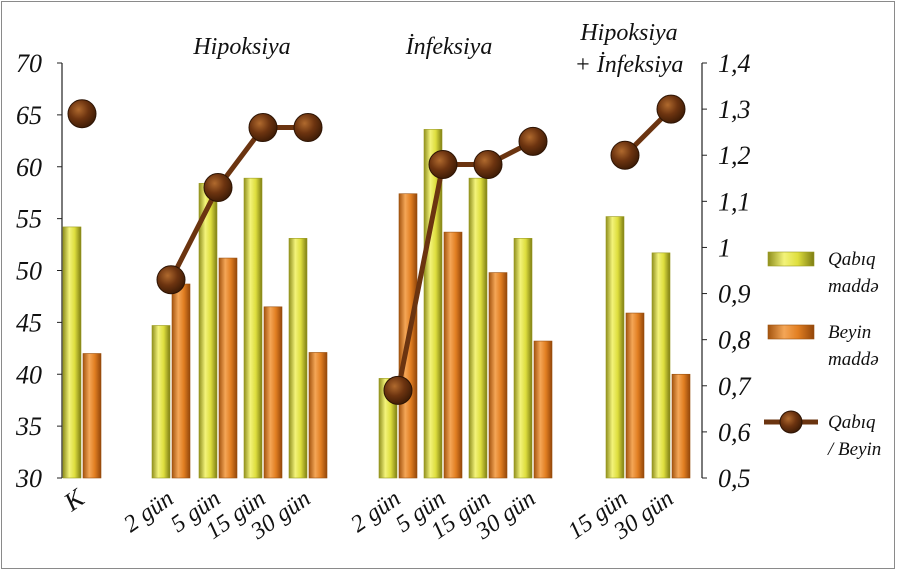  I want to click on right-tick-label: 0,6, so click(734, 432).